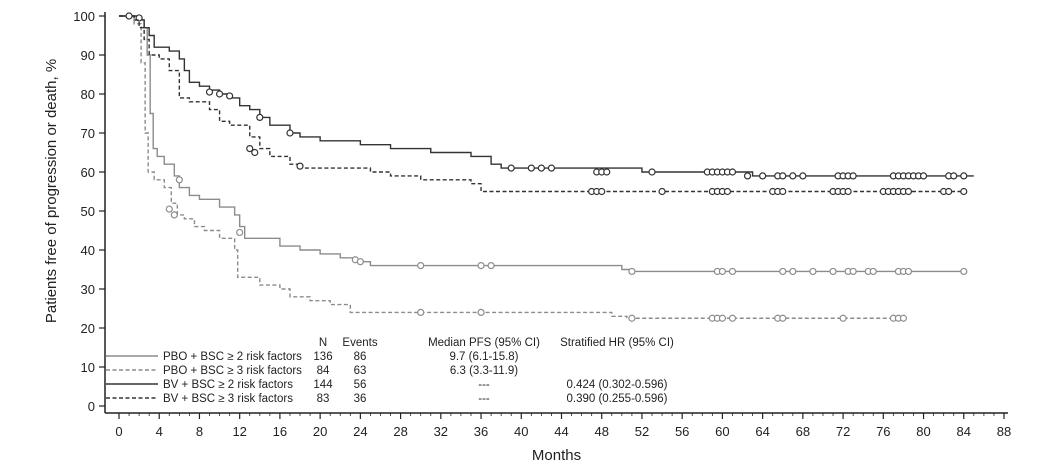  Describe the element at coordinates (88, 367) in the screenshot. I see `y-tick-label: 10` at that location.